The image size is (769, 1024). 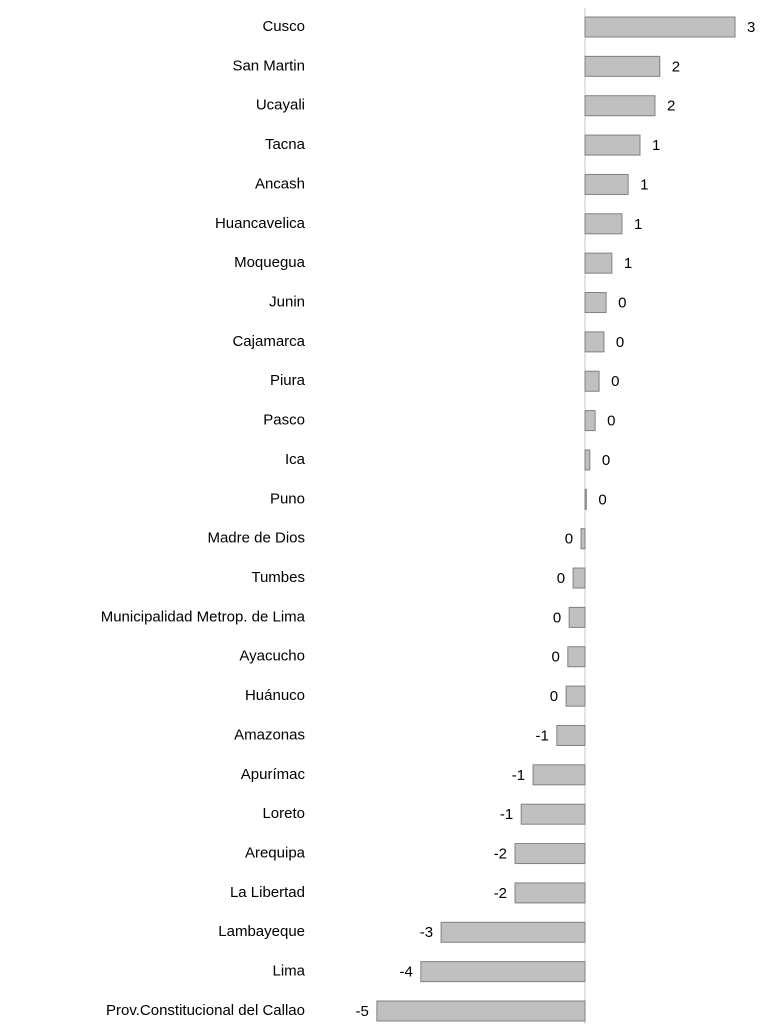 What do you see at coordinates (267, 892) in the screenshot?
I see `category-label: La Libertad` at bounding box center [267, 892].